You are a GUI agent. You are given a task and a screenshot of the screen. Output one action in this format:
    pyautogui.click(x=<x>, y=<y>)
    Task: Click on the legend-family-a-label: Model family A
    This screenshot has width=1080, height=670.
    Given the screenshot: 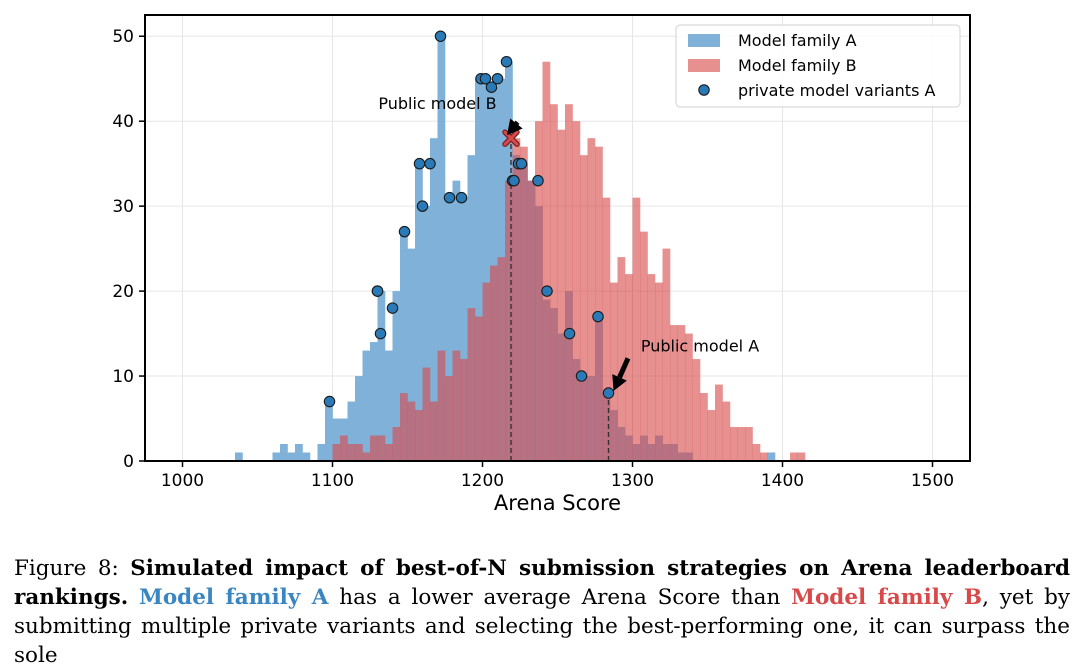 What is the action you would take?
    pyautogui.click(x=797, y=40)
    